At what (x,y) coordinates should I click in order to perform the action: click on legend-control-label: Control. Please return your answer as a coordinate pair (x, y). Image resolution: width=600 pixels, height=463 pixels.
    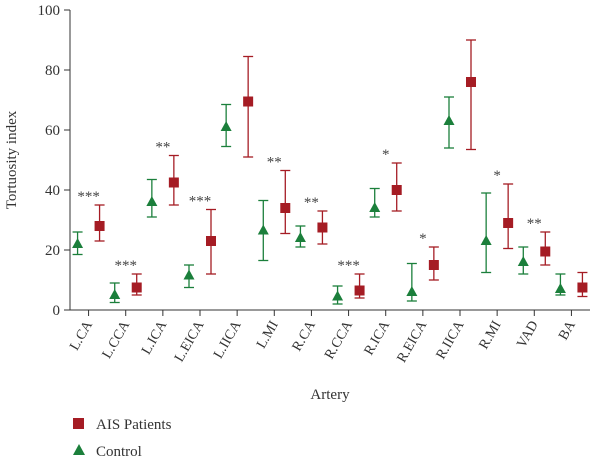
    Looking at the image, I should click on (119, 452).